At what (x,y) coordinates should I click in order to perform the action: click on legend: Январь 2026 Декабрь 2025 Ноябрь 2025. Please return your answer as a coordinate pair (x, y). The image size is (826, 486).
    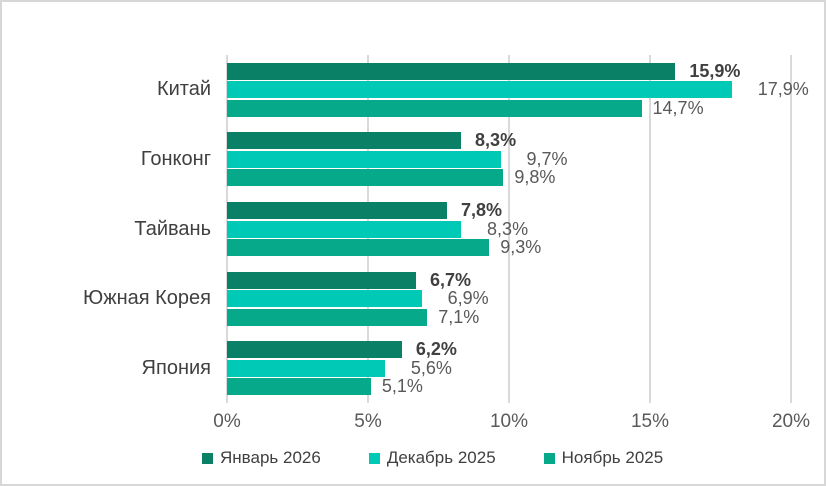
    Looking at the image, I should click on (432, 458).